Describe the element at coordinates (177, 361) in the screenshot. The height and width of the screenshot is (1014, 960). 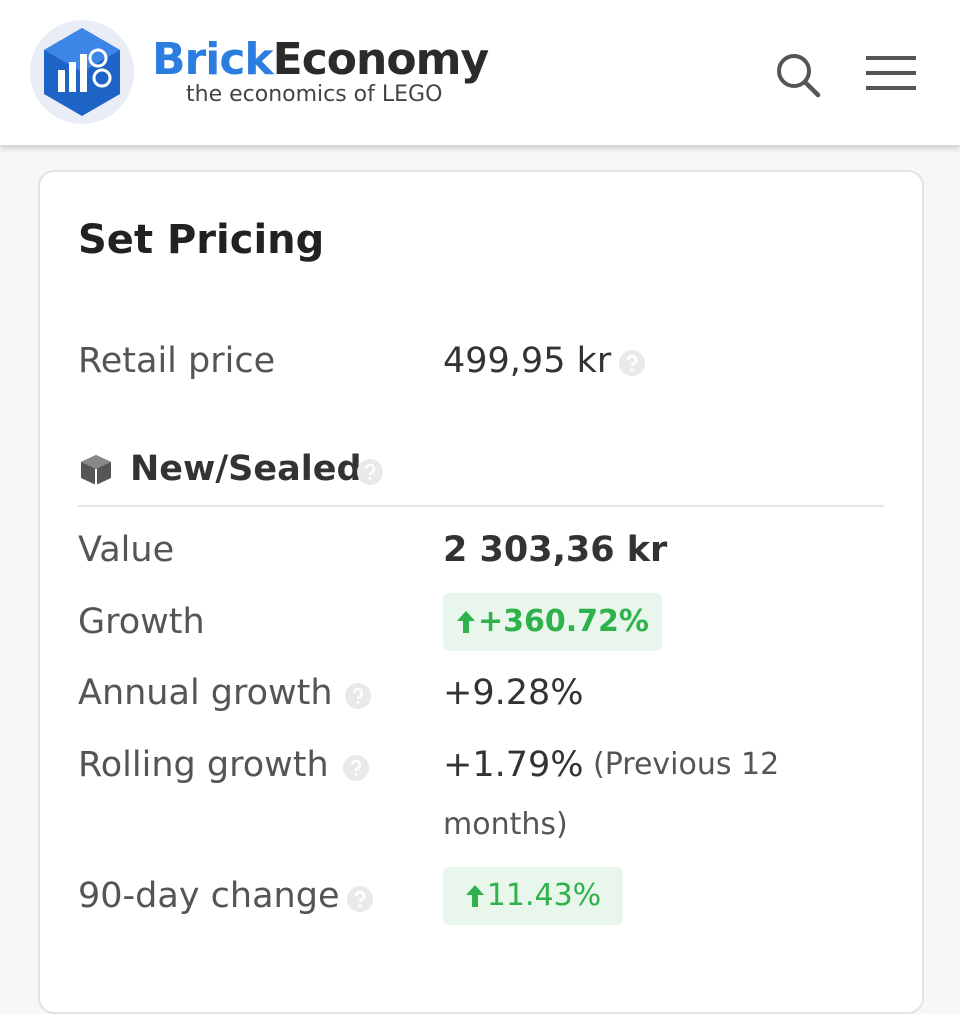
I see `label: Retail price` at that location.